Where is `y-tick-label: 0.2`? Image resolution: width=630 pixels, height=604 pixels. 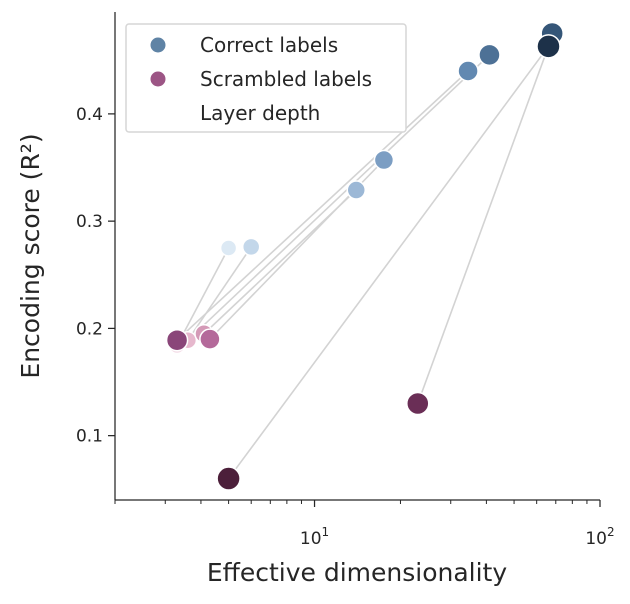 y-tick-label: 0.2 is located at coordinates (89, 329).